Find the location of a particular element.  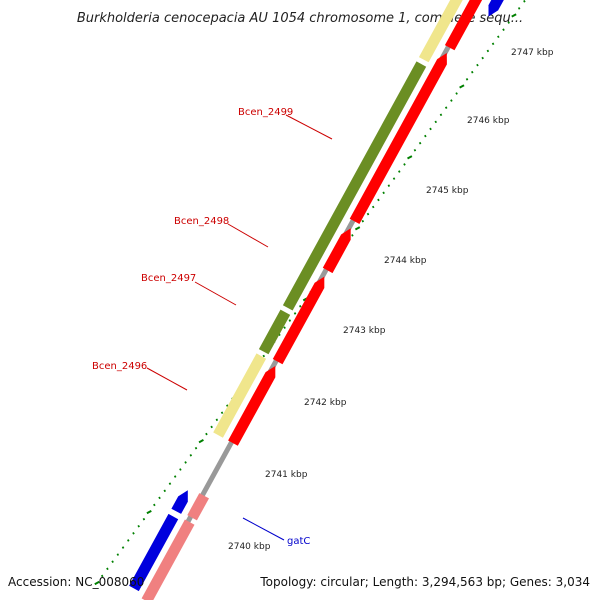

gene-label-text: Bcen_2497 is located at coordinates (168, 278).